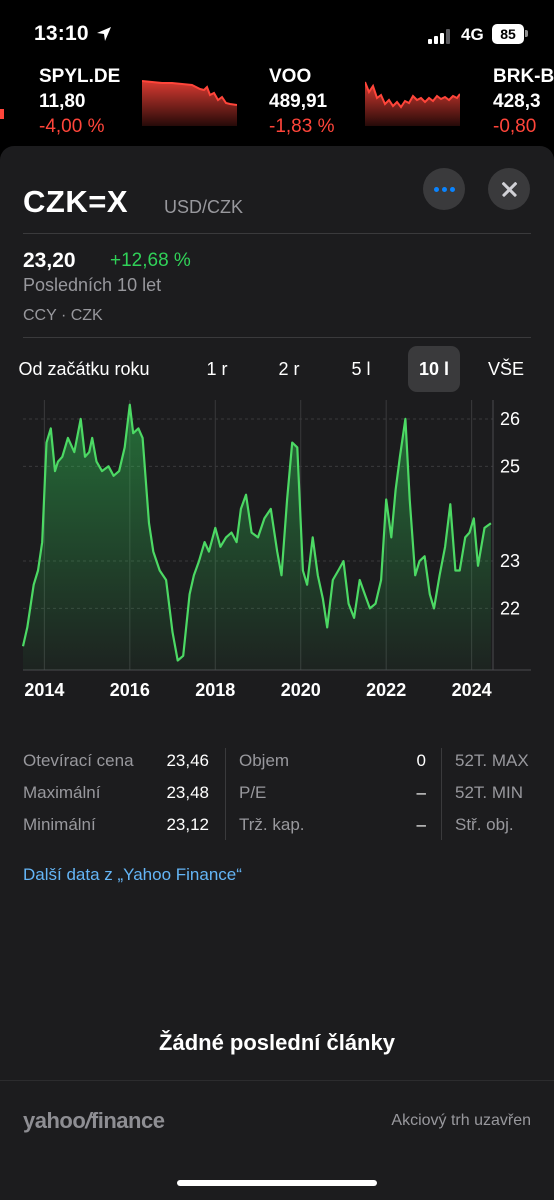 Image resolution: width=554 pixels, height=1200 pixels. Describe the element at coordinates (130, 690) in the screenshot. I see `x-tick-label: 2016` at that location.